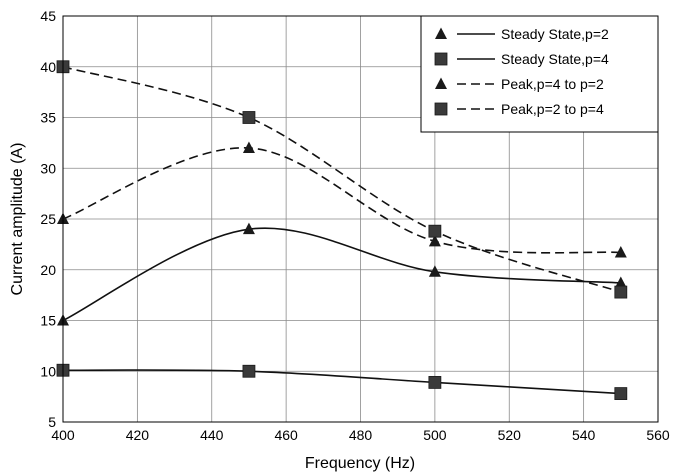  Describe the element at coordinates (212, 435) in the screenshot. I see `x-tick-label: 440` at that location.